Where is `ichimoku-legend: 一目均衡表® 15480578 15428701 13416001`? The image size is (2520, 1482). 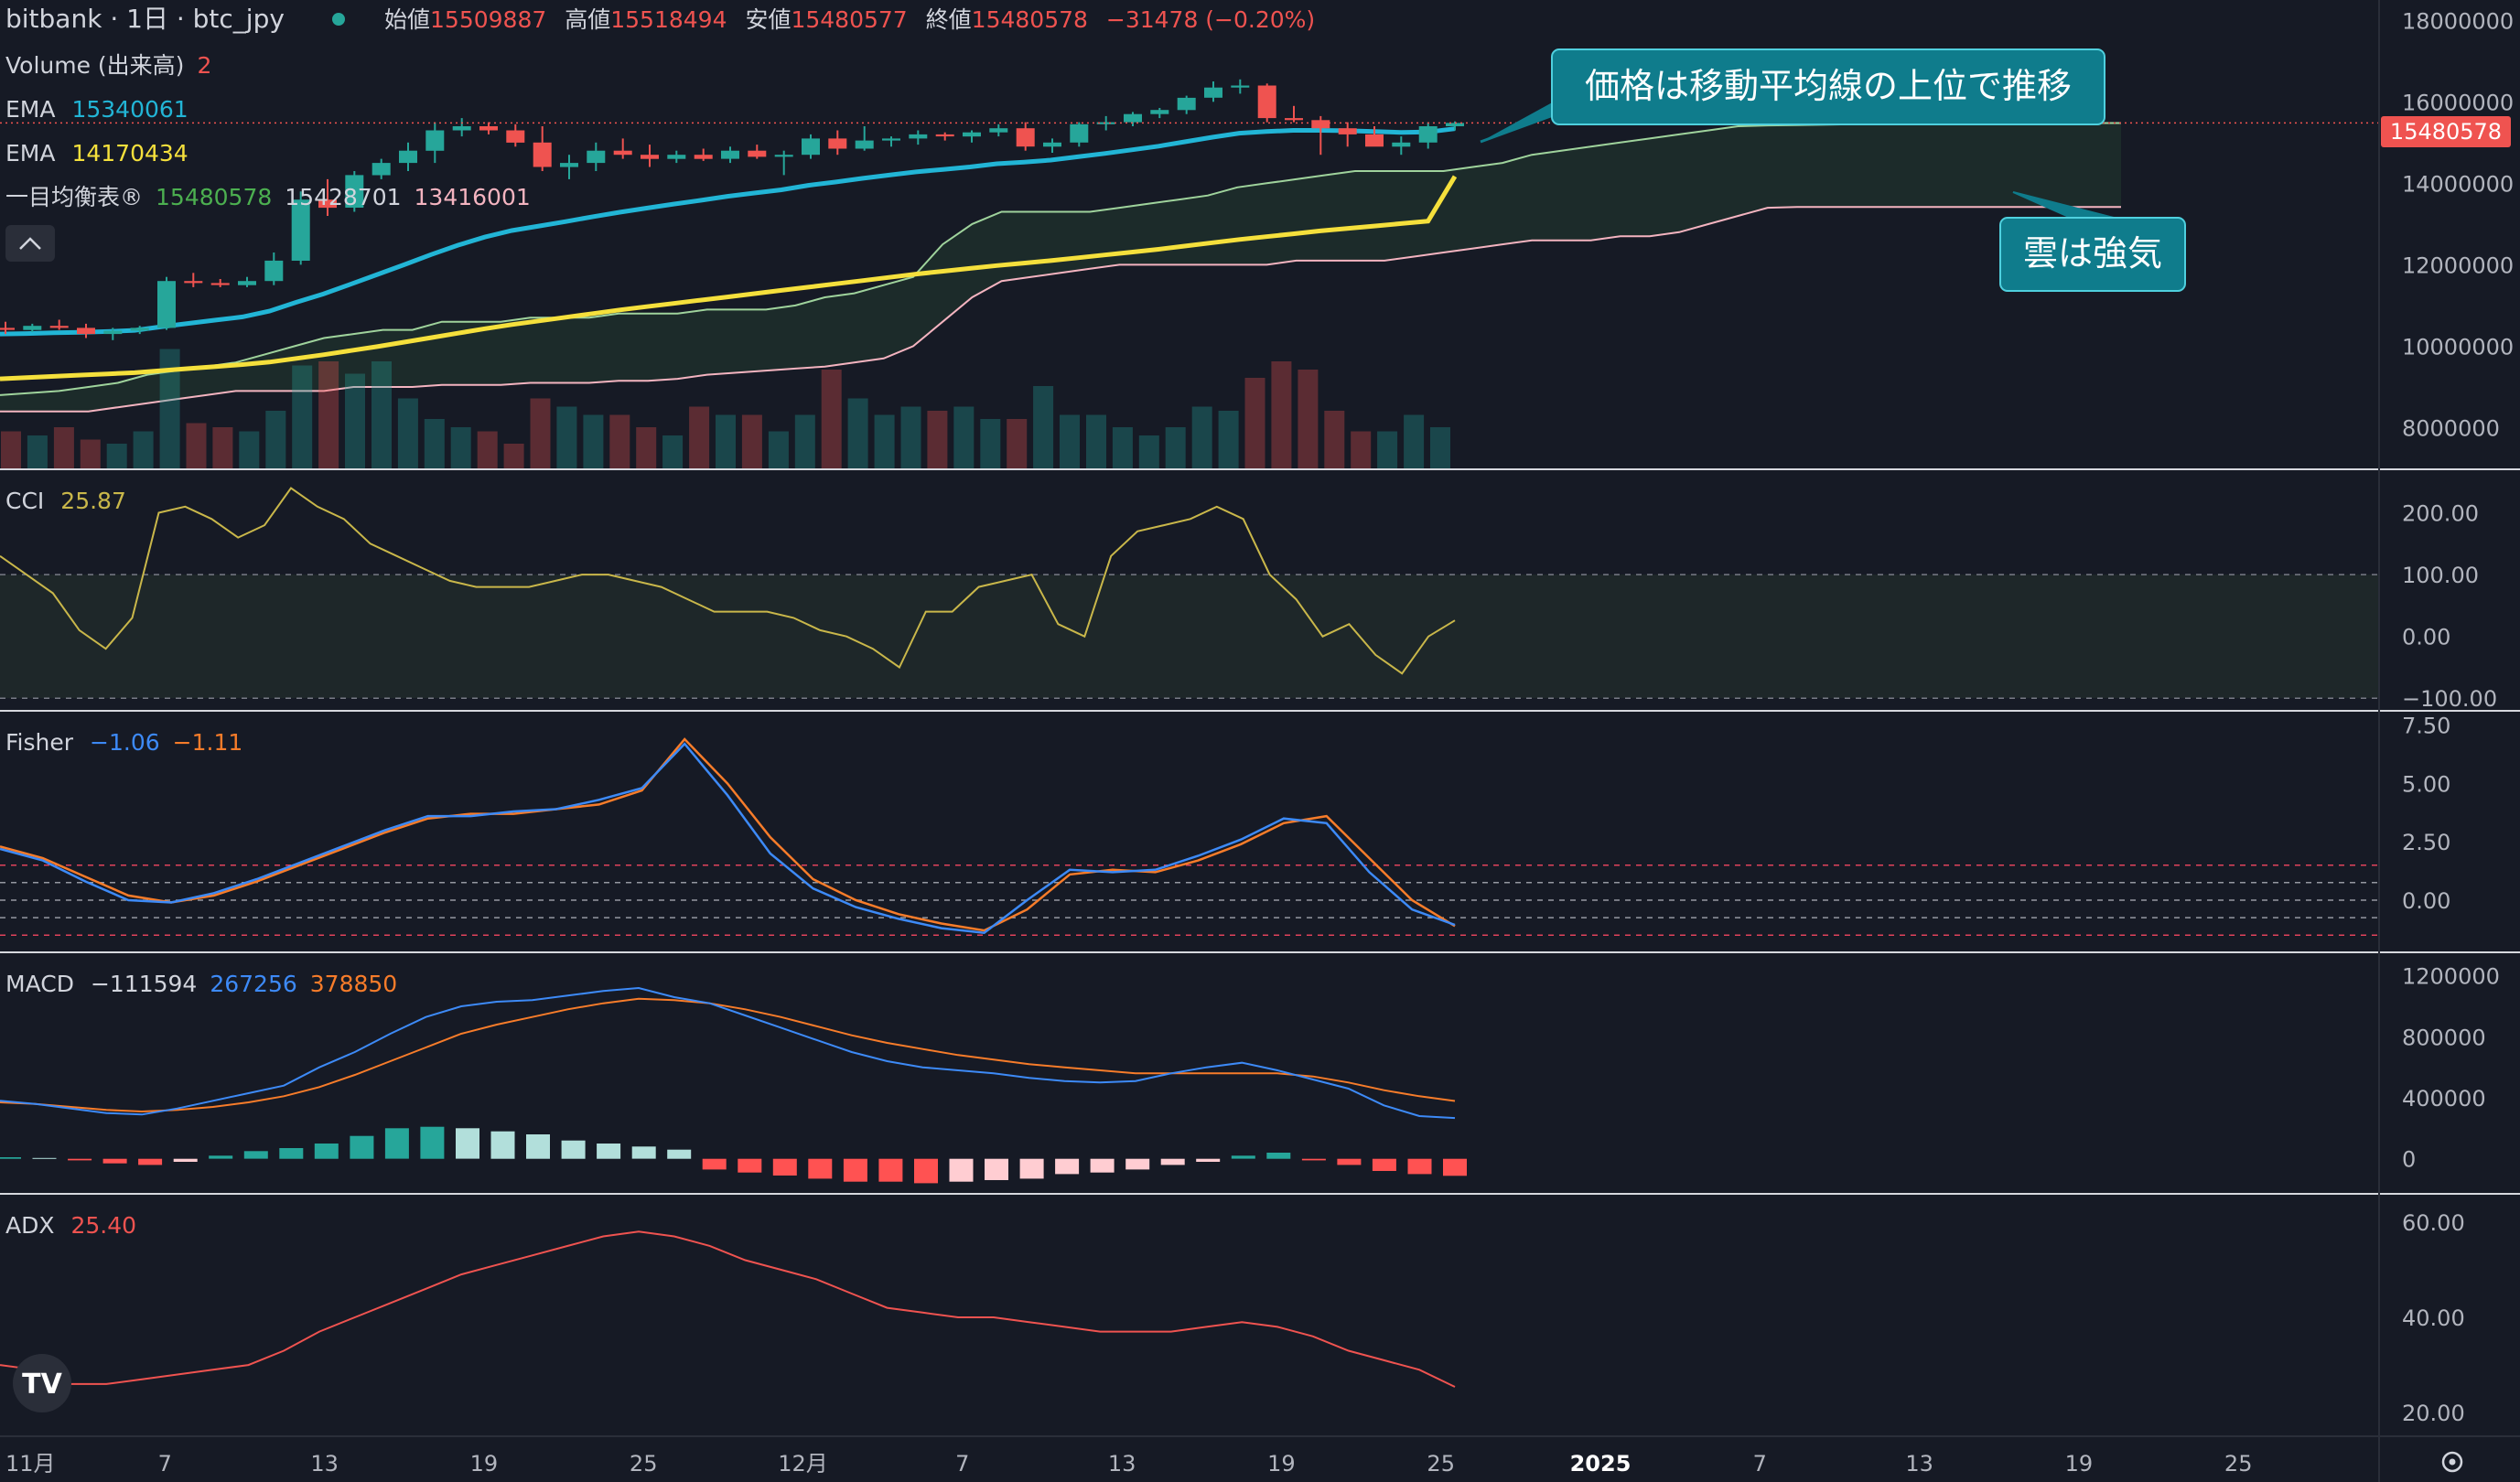 ichimoku-legend: 一目均衡表® 15480578 15428701 13416001 is located at coordinates (268, 197).